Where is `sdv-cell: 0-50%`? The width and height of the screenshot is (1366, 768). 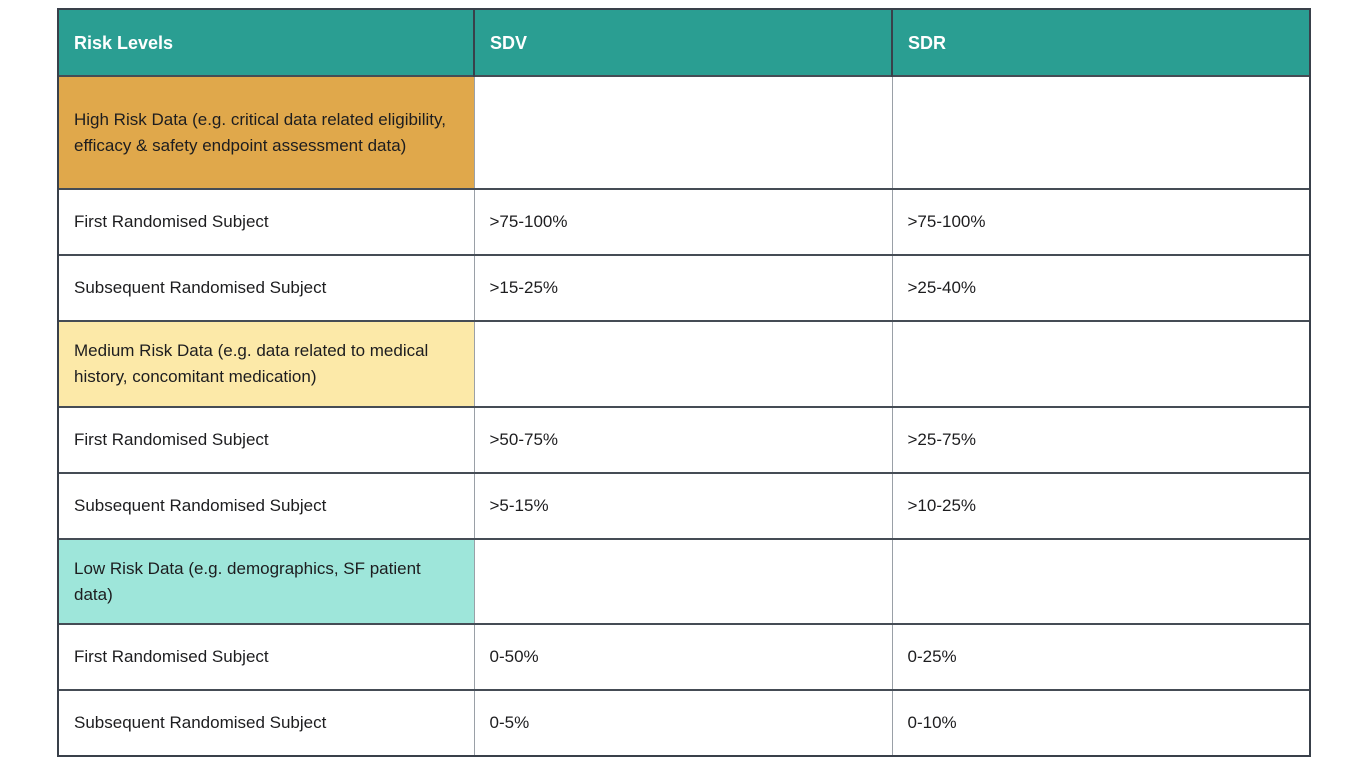 sdv-cell: 0-50% is located at coordinates (682, 656).